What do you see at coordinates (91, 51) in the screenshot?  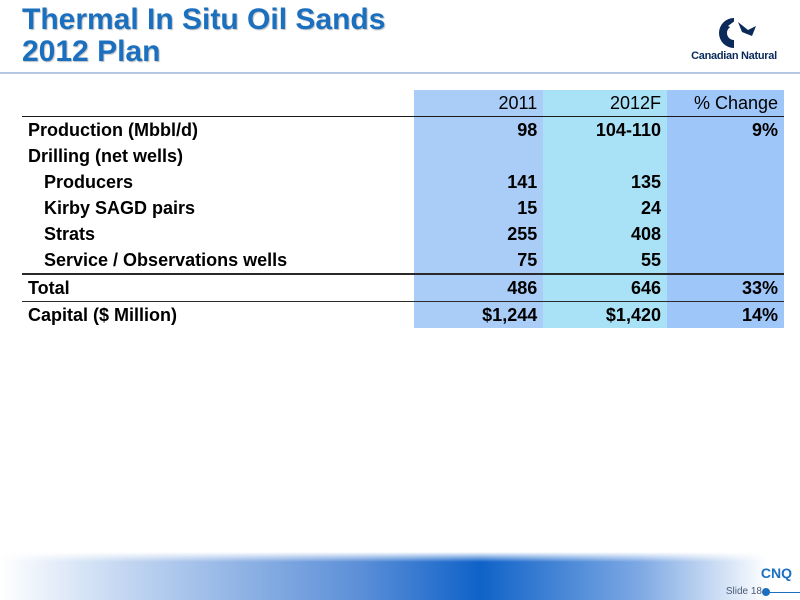 I see `slide-title-line-2: 2012 Plan` at bounding box center [91, 51].